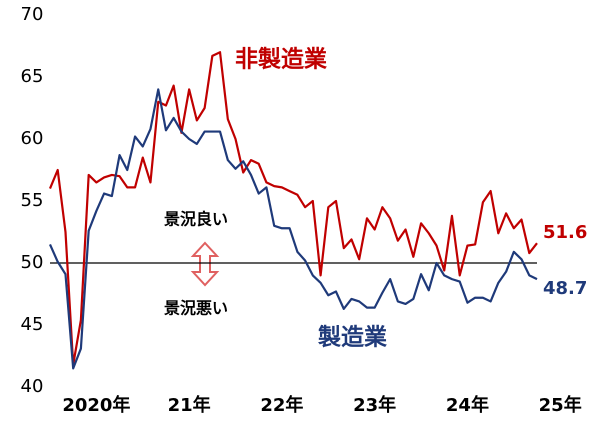  I want to click on y-tick-label: 70, so click(32, 14).